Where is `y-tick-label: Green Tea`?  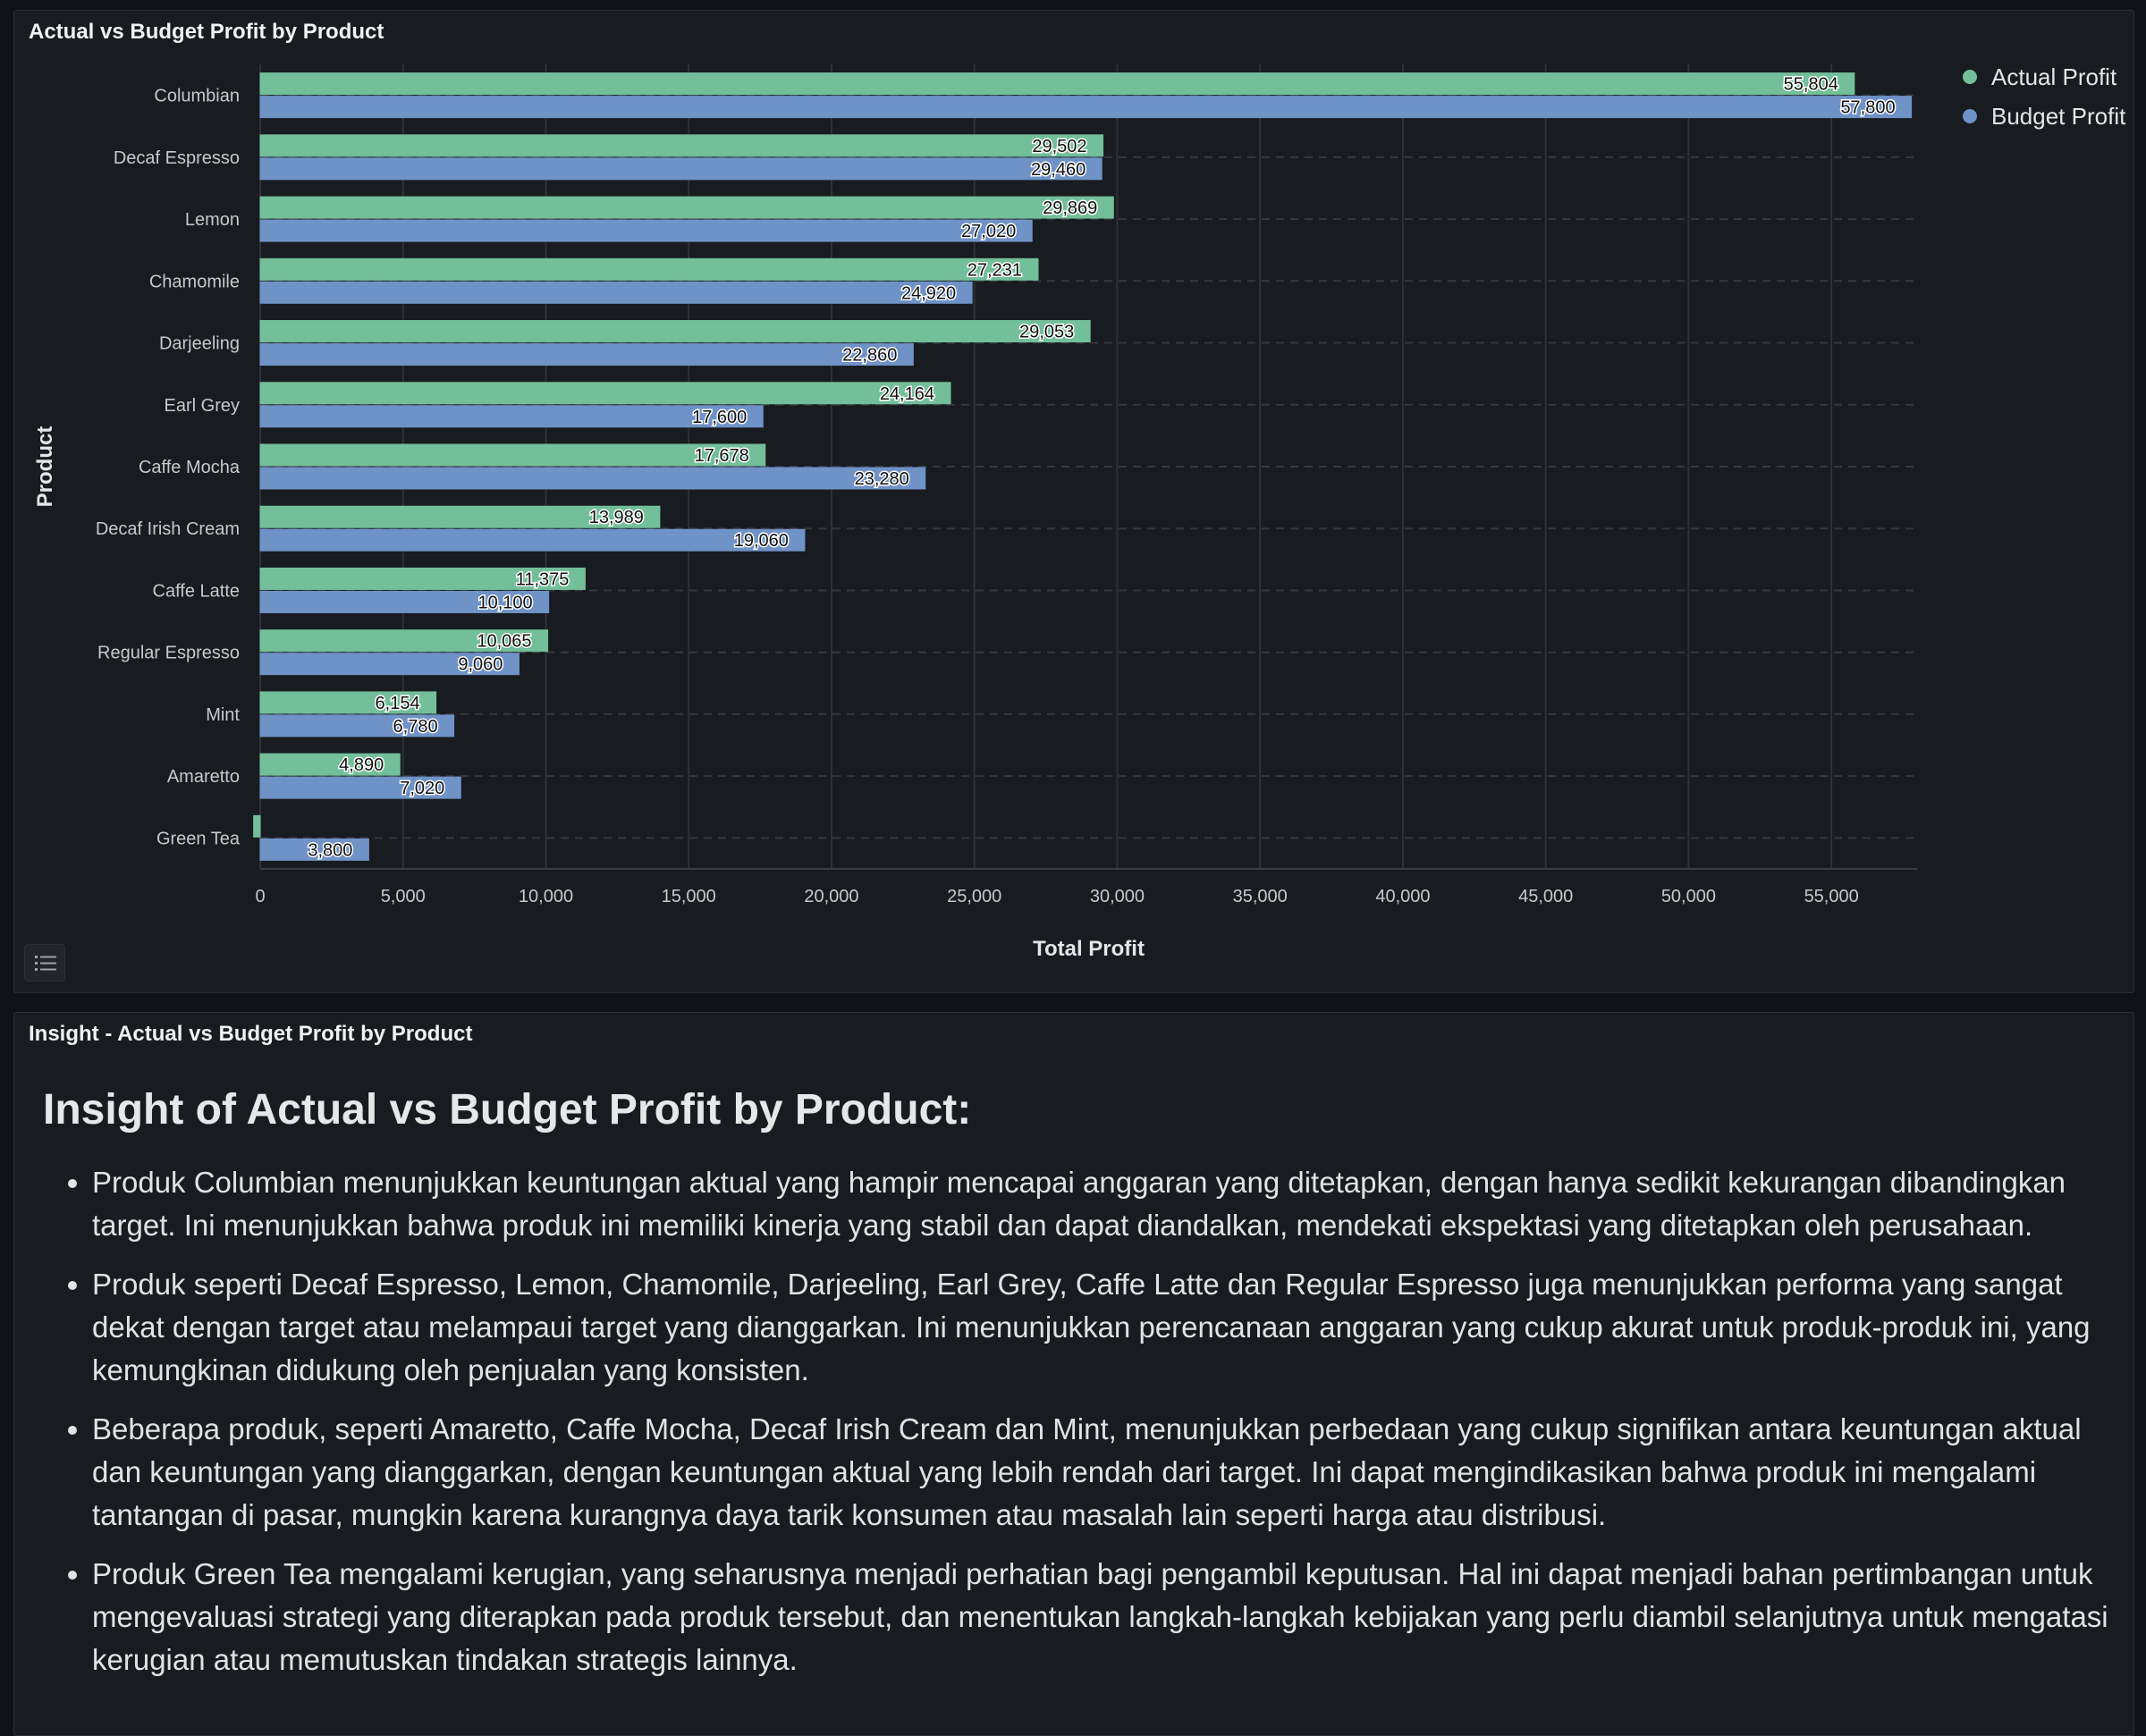
y-tick-label: Green Tea is located at coordinates (198, 838).